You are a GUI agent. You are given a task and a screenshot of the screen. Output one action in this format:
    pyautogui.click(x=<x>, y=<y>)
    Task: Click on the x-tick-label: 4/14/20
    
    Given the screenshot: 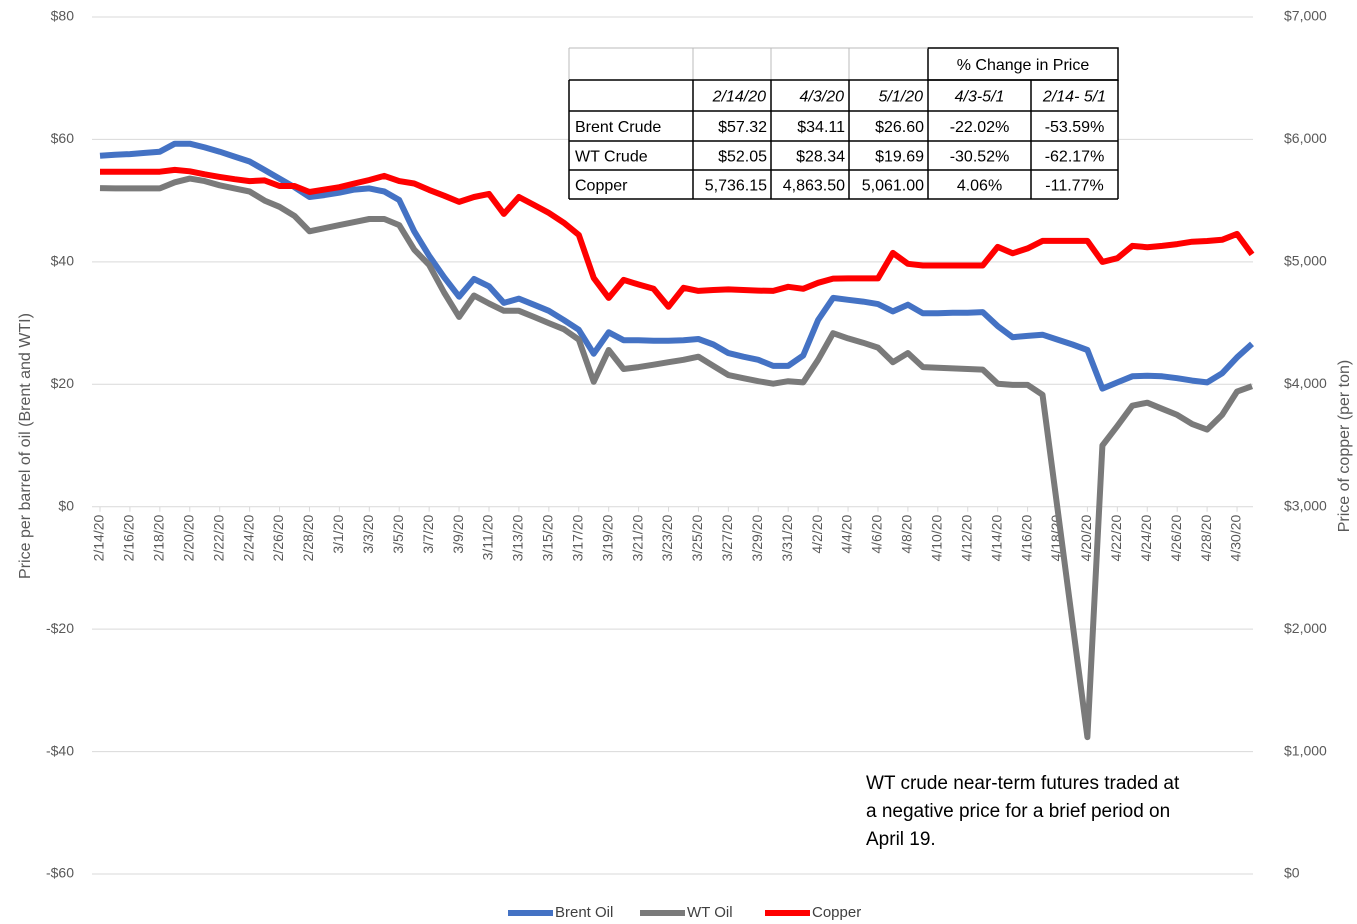 What is the action you would take?
    pyautogui.click(x=996, y=538)
    